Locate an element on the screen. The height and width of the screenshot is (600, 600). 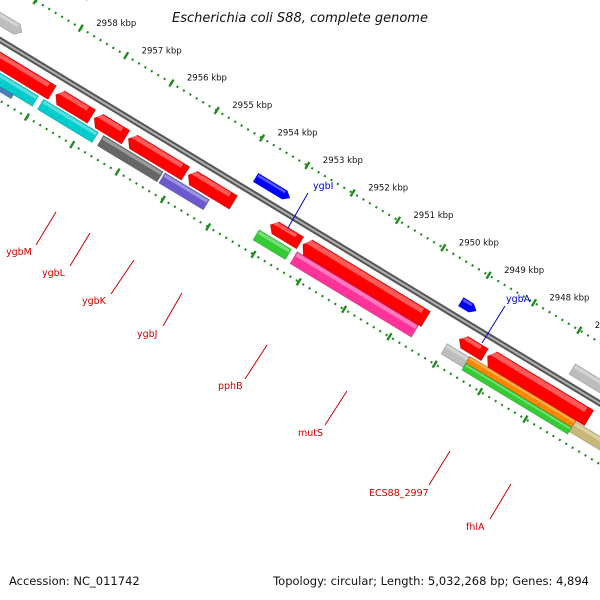
gene-label-ygbM: ygbM is located at coordinates (19, 252).